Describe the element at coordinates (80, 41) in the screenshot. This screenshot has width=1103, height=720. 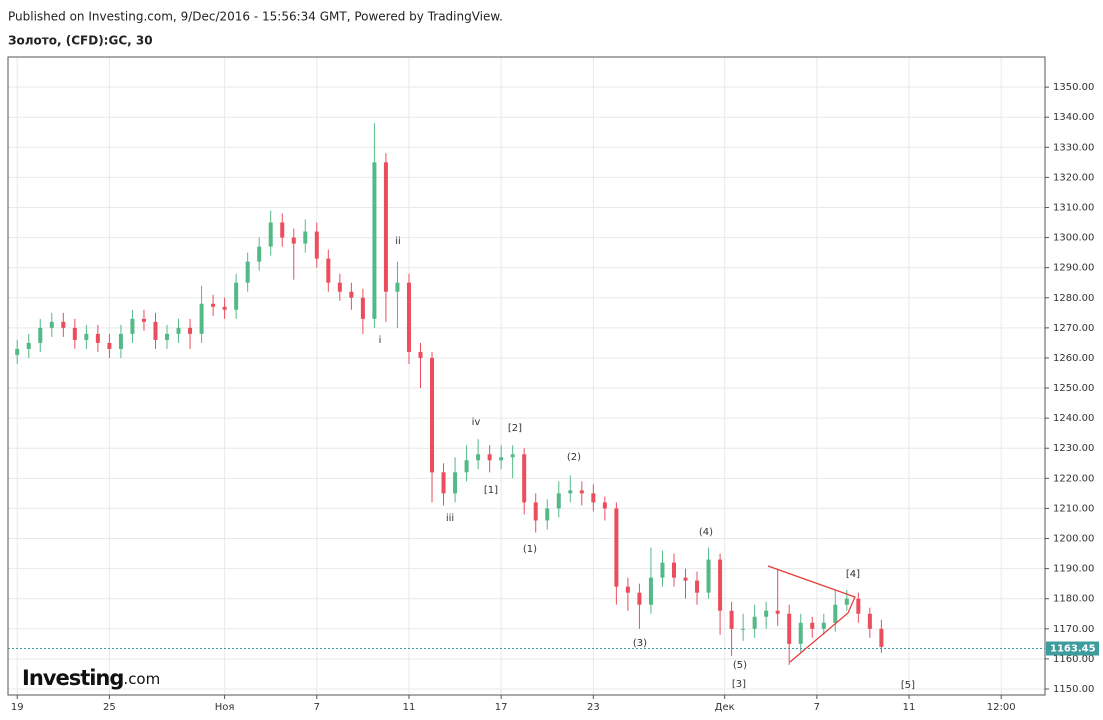
I see `symbol-title: Золото, (CFD):GC, 30` at that location.